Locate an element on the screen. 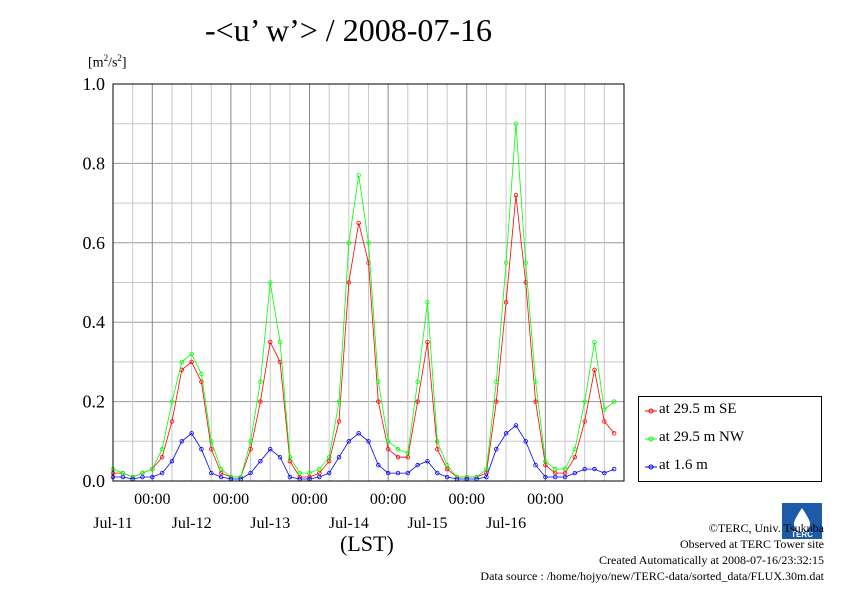 This screenshot has height=595, width=842. terc-logo: TERC is located at coordinates (802, 521).